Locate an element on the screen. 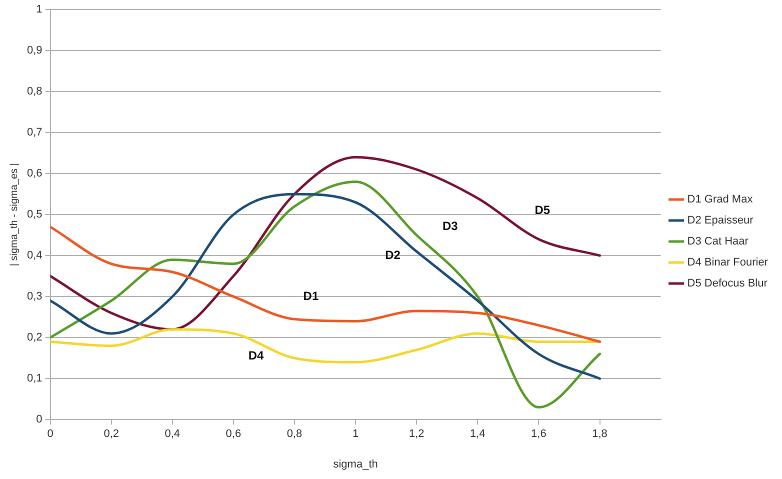  y-tick-label: 0,7 is located at coordinates (34, 132).